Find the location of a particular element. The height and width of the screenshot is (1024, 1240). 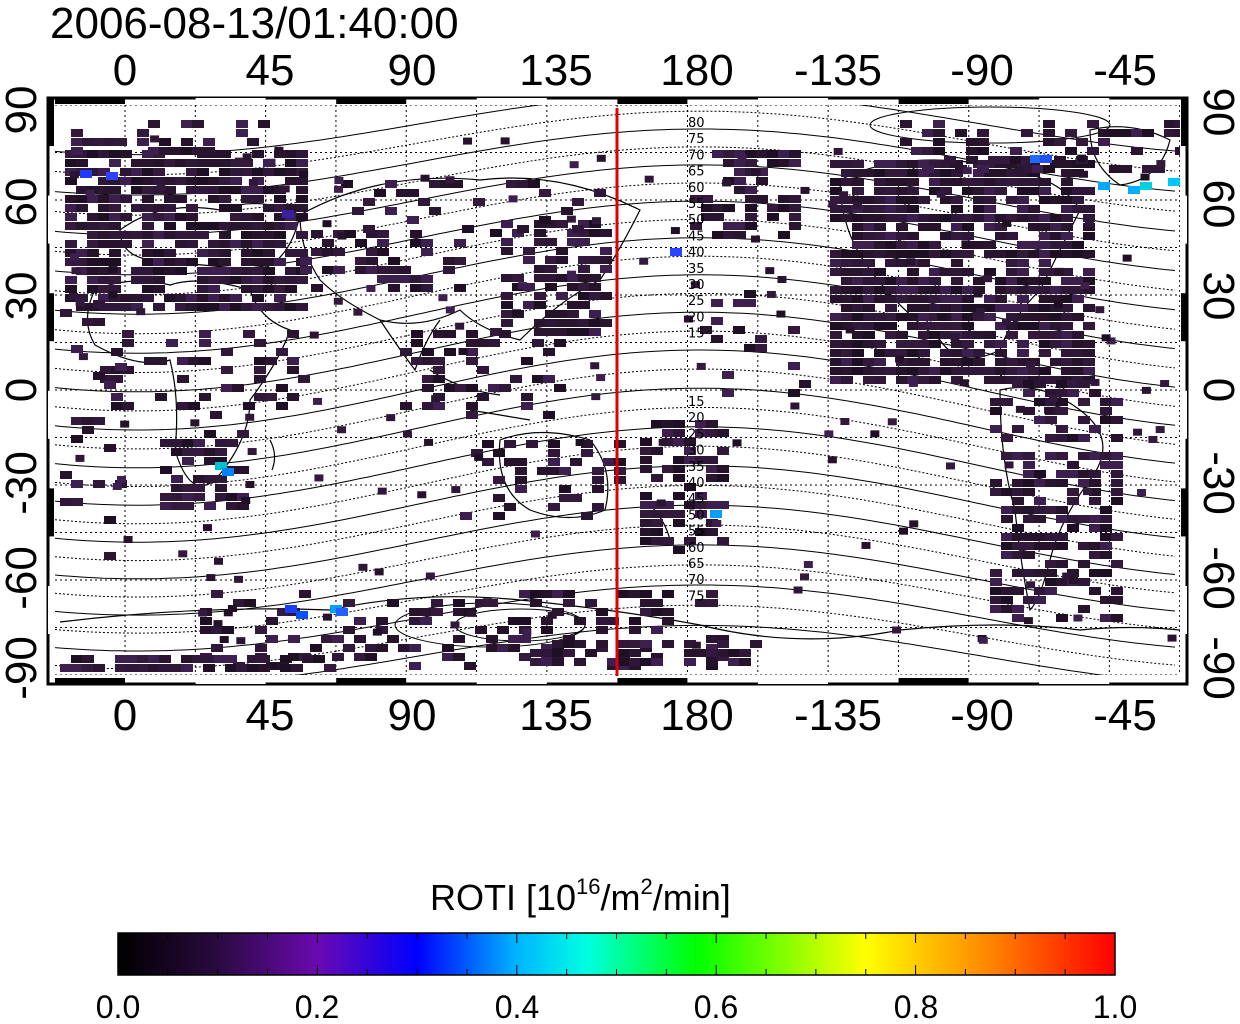

bottom-lon-label: -90 is located at coordinates (982, 715).